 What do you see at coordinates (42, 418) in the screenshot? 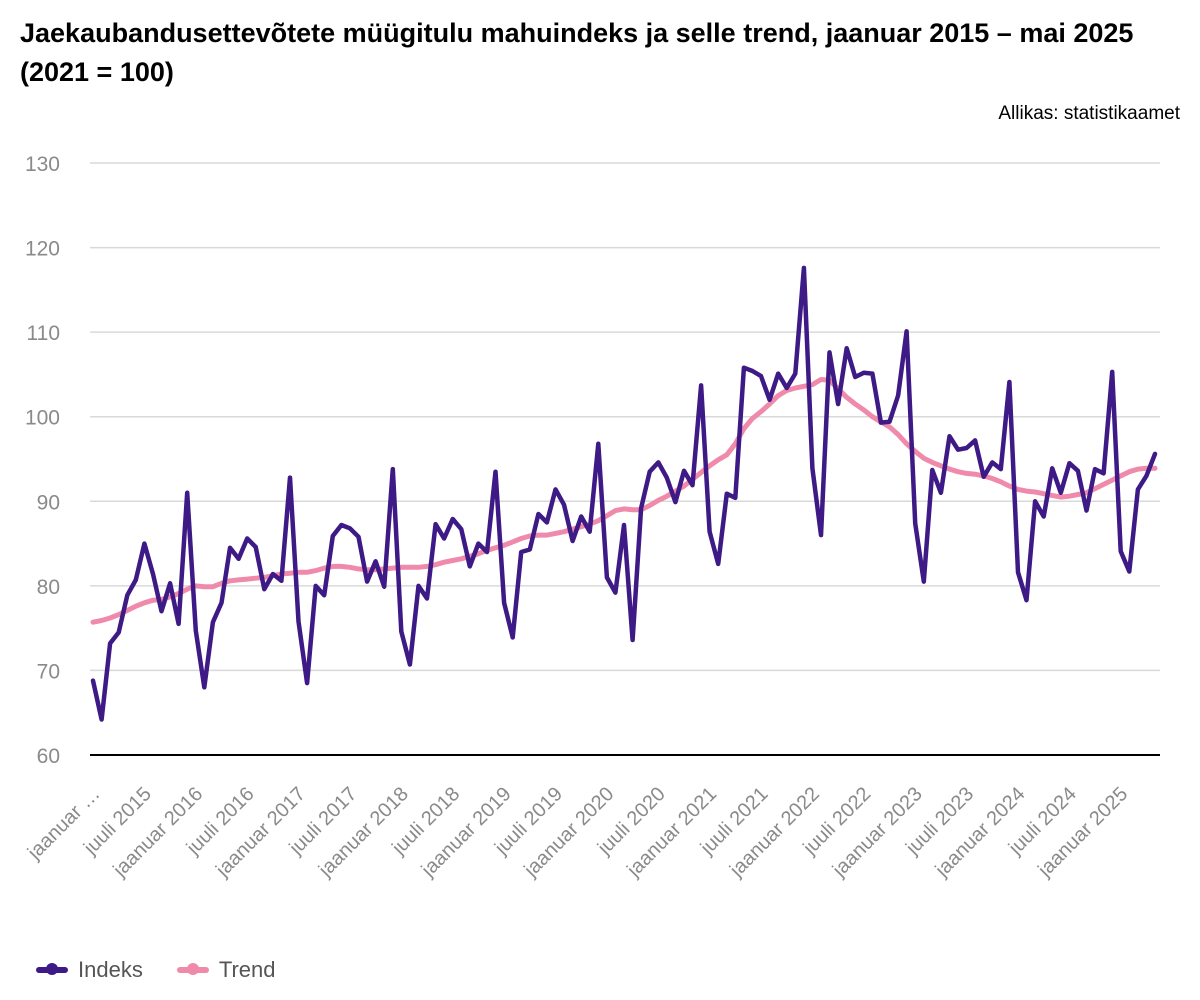
I see `y-tick-label: 100` at bounding box center [42, 418].